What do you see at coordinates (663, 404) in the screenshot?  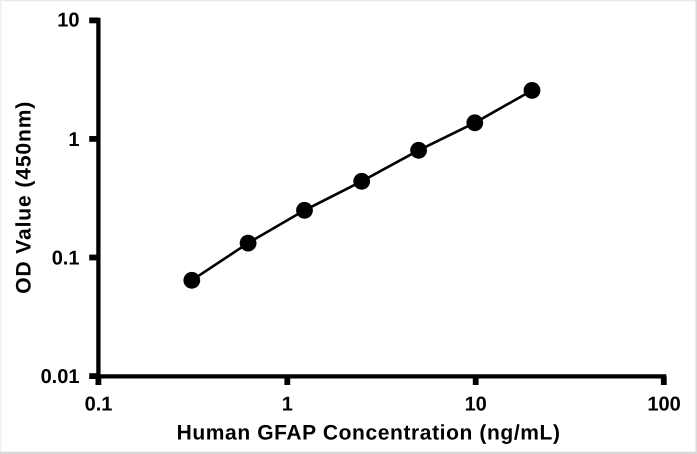 I see `svg-text: 100` at bounding box center [663, 404].